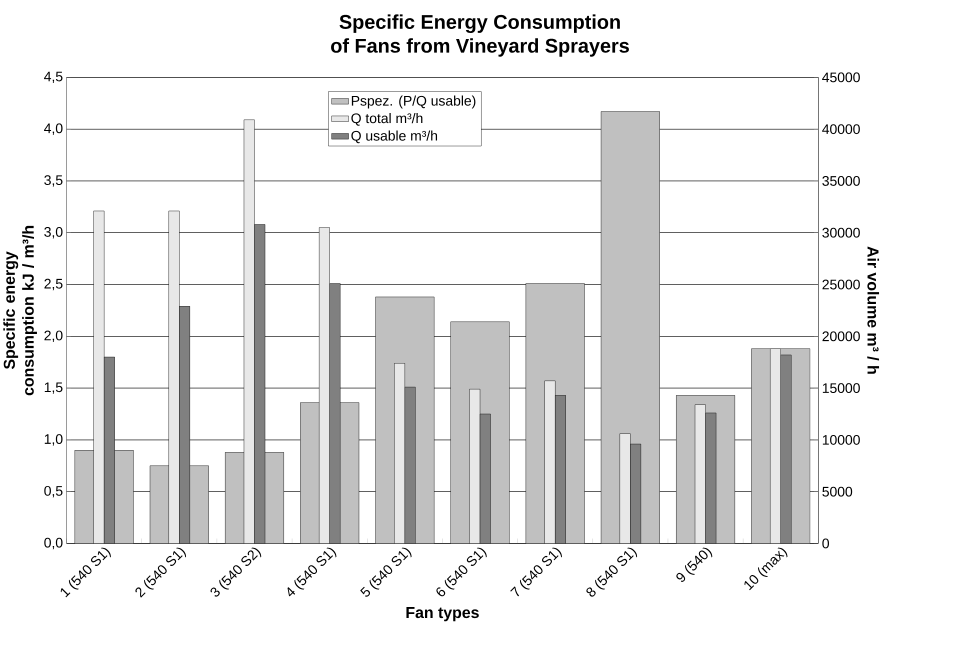 This screenshot has height=656, width=963. Describe the element at coordinates (53, 284) in the screenshot. I see `y-tick-label: 2,5` at that location.